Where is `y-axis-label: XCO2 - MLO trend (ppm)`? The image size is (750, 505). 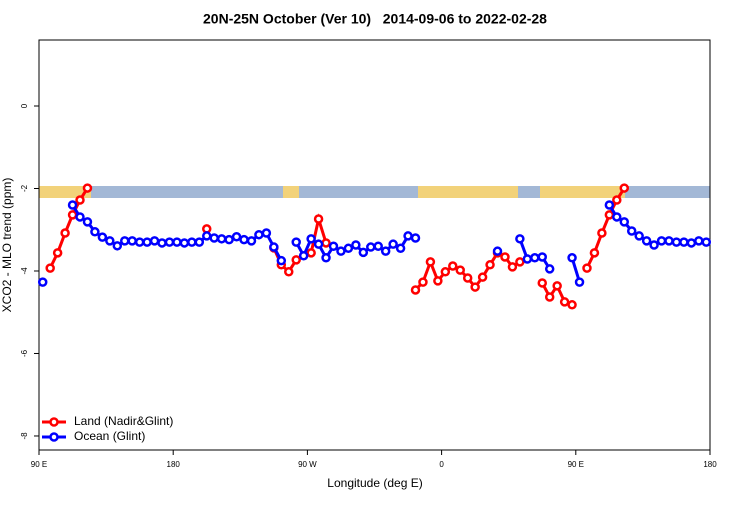 y-axis-label: XCO2 - MLO trend (ppm) is located at coordinates (7, 245).